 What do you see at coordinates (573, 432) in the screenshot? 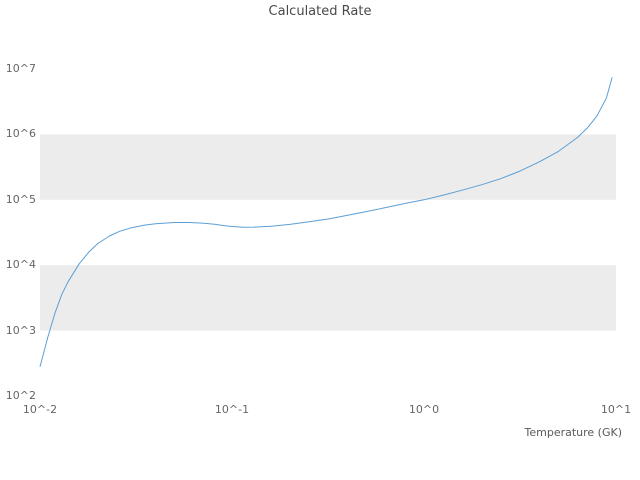
I see `x-axis-label: Temperature (GK)` at bounding box center [573, 432].